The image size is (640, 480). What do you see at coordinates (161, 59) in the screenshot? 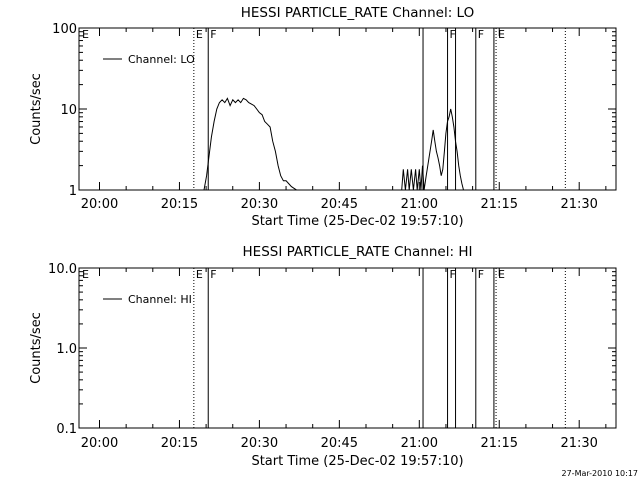
I see `legend-label: Channel: LO` at bounding box center [161, 59].